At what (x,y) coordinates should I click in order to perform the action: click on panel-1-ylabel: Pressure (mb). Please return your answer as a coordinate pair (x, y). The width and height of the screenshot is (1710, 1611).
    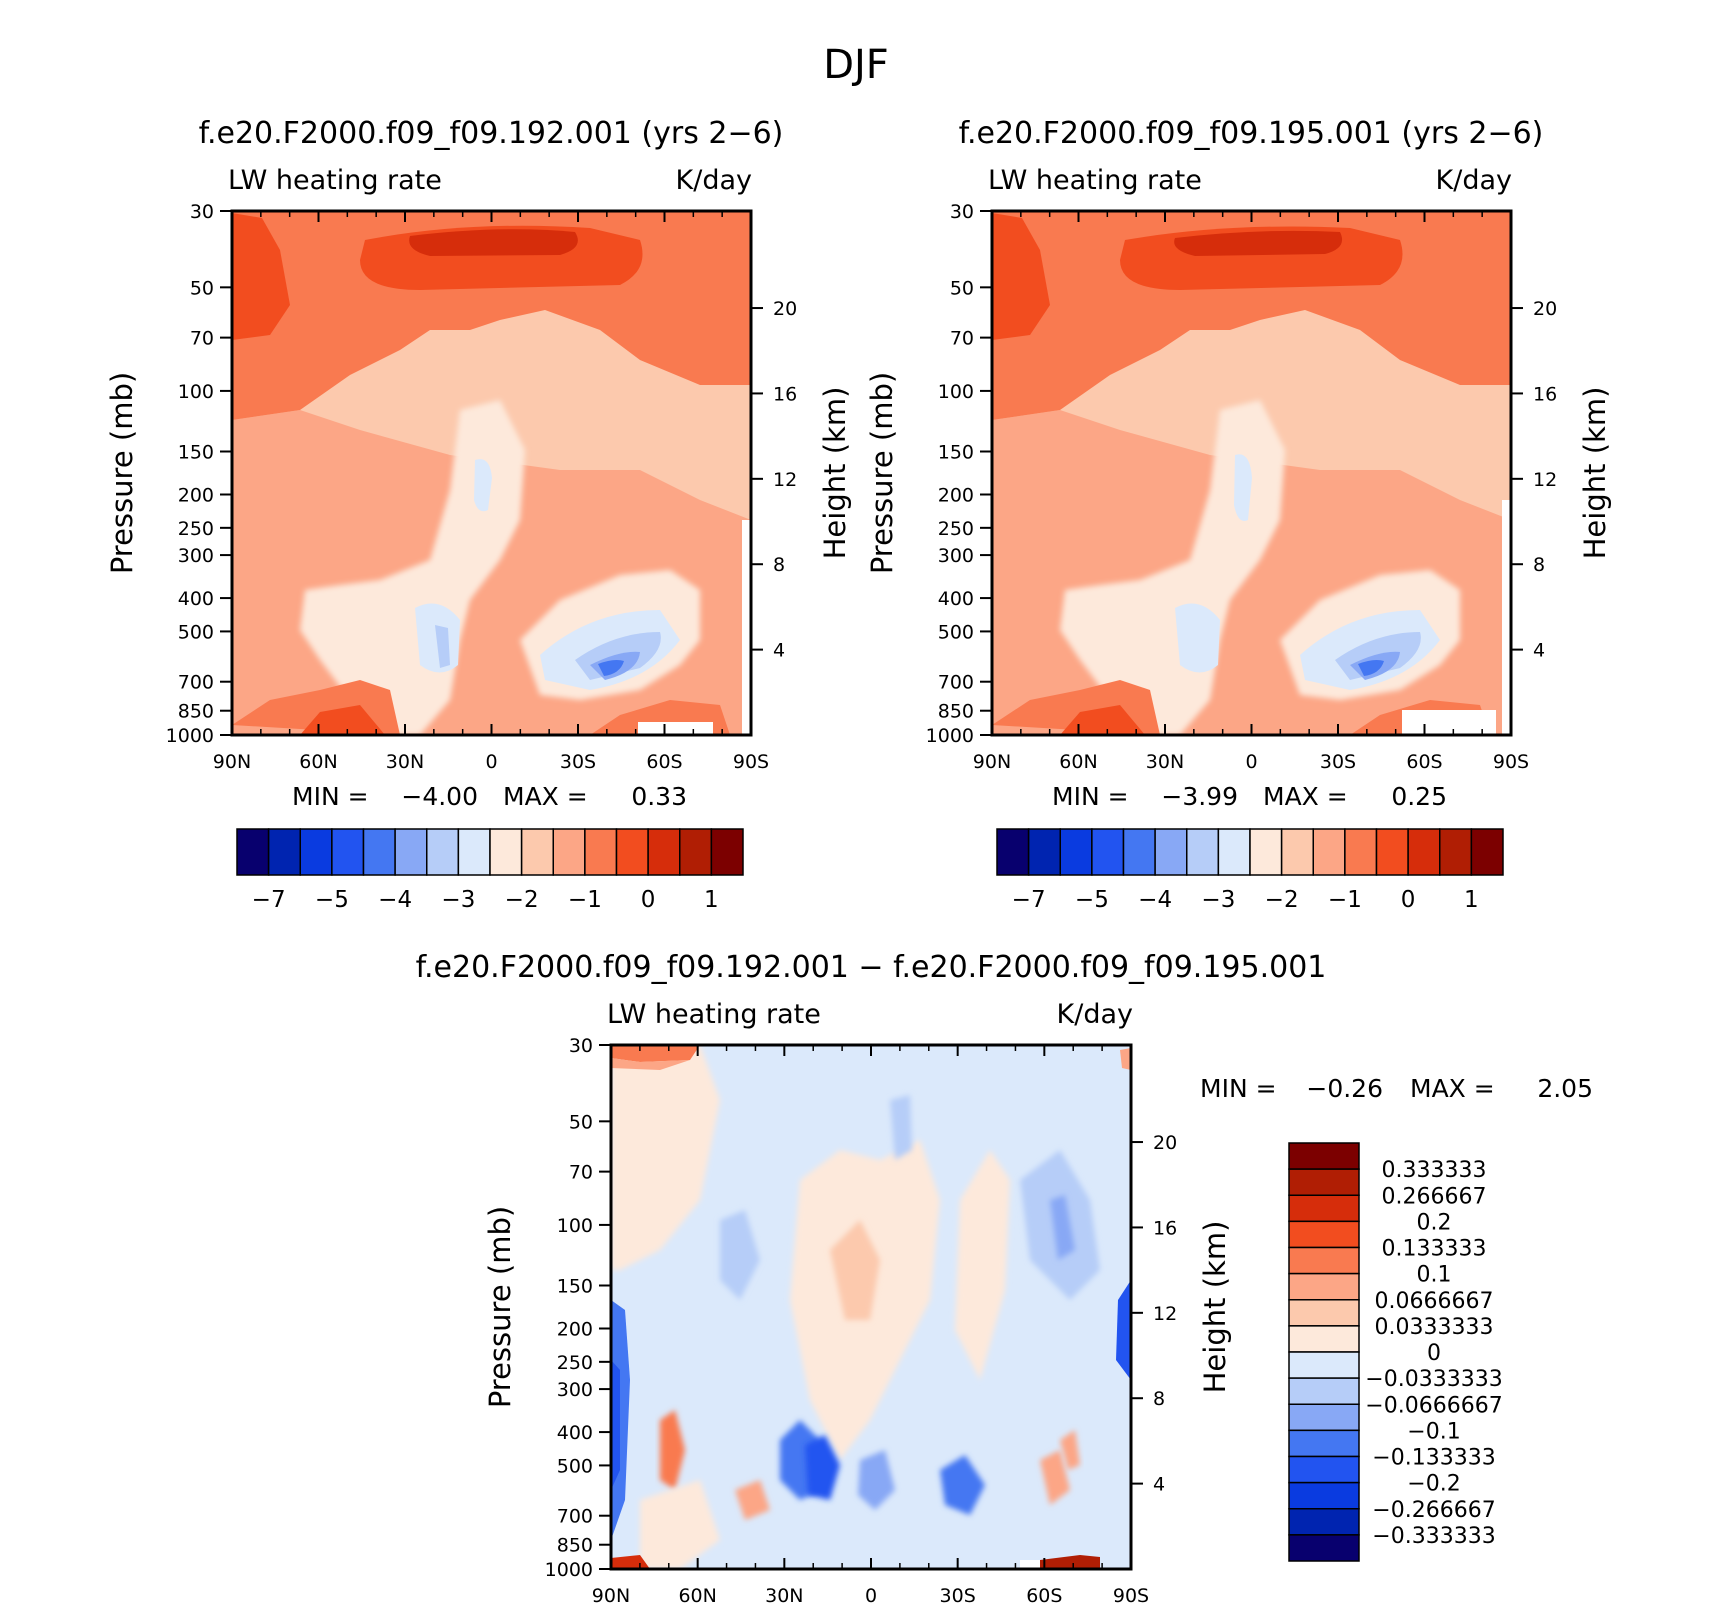
    Looking at the image, I should click on (122, 473).